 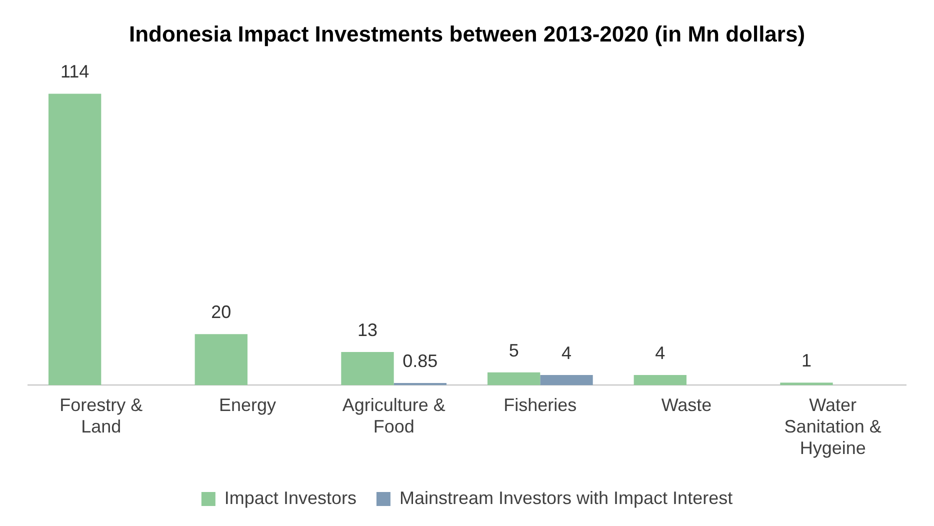 I want to click on x-tick-label: Waste, so click(x=686, y=404).